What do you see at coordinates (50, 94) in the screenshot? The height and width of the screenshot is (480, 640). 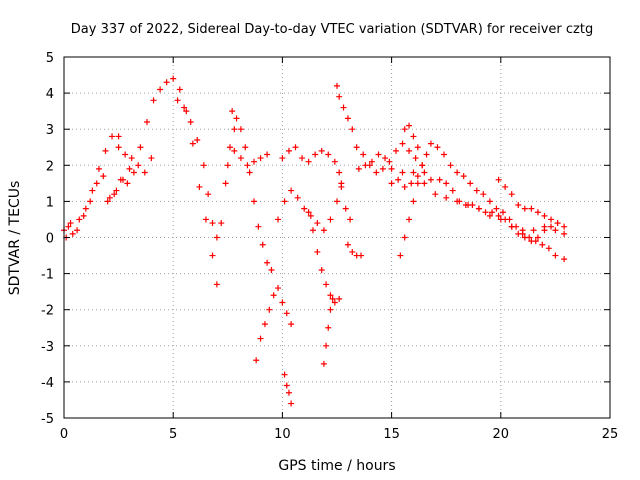 I see `y-tick-label: 4` at bounding box center [50, 94].